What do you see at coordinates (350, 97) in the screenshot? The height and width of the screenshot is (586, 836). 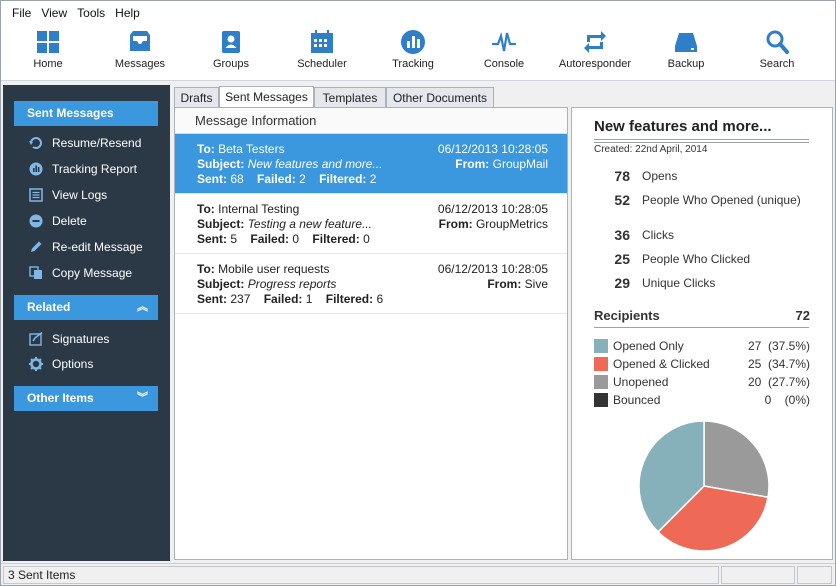 I see `tab-templates: Templates` at bounding box center [350, 97].